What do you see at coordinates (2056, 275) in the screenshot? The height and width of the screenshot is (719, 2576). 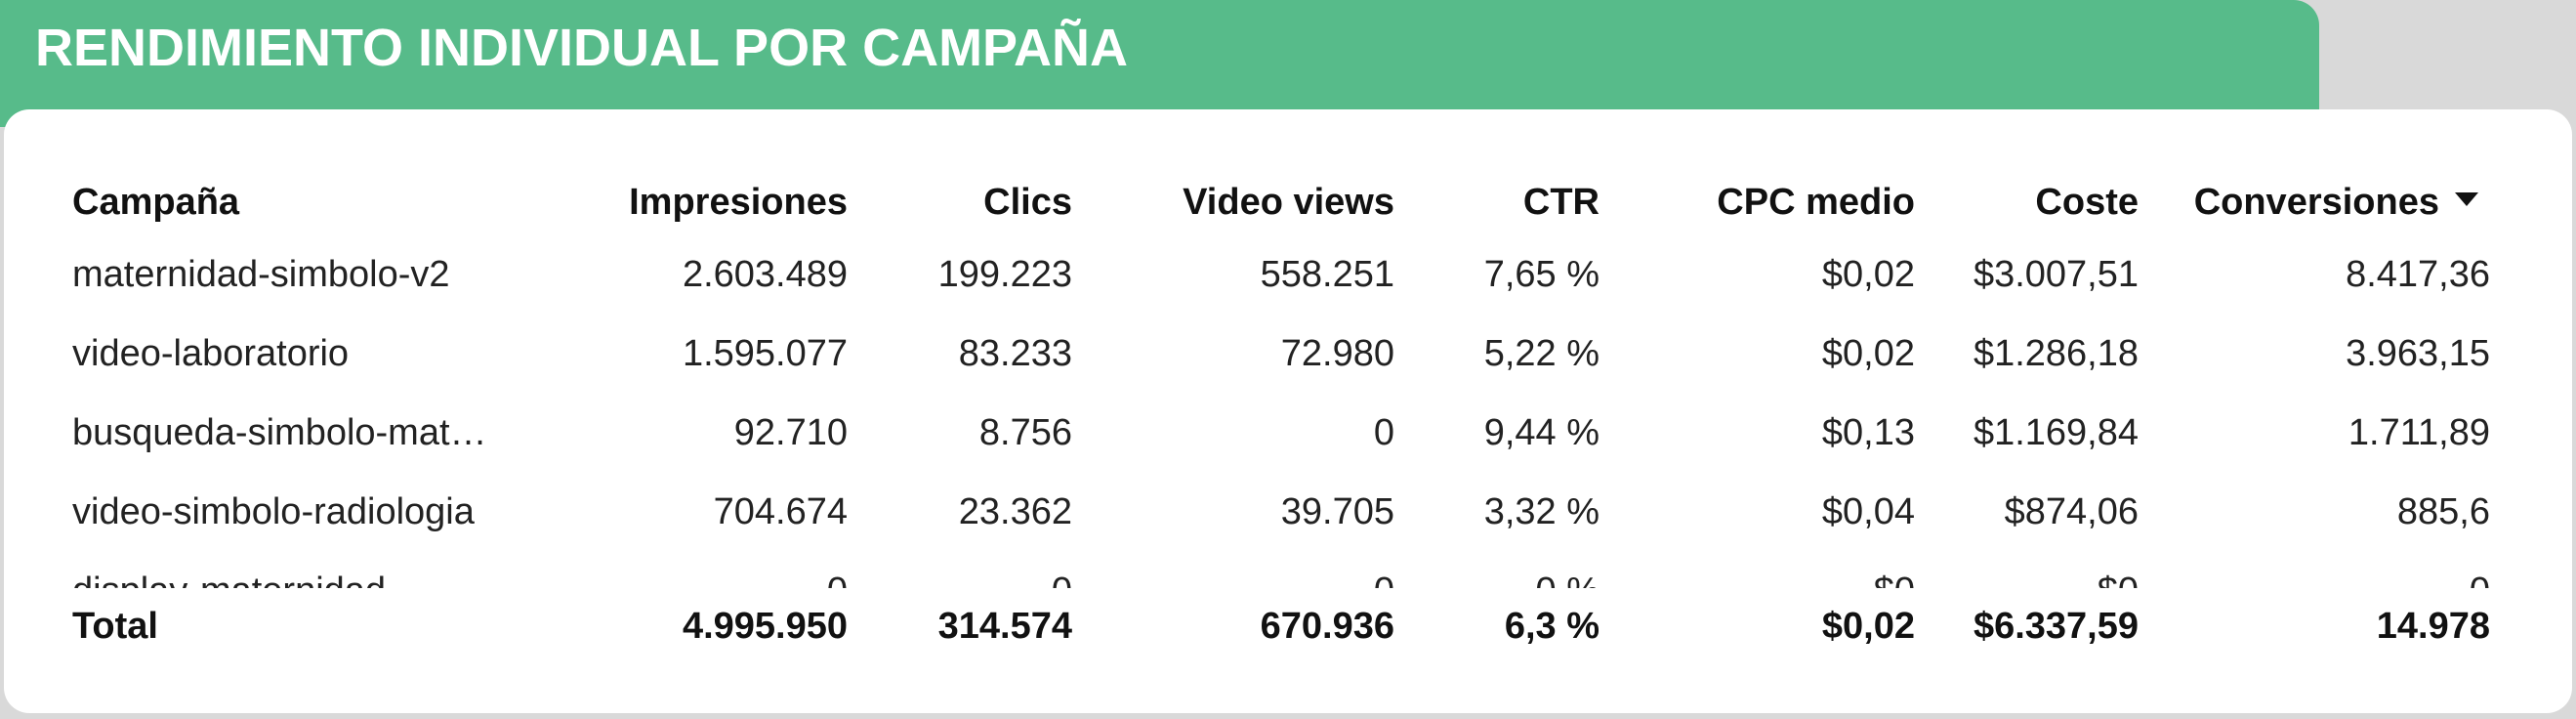 I see `table-cell: $3.007,51` at bounding box center [2056, 275].